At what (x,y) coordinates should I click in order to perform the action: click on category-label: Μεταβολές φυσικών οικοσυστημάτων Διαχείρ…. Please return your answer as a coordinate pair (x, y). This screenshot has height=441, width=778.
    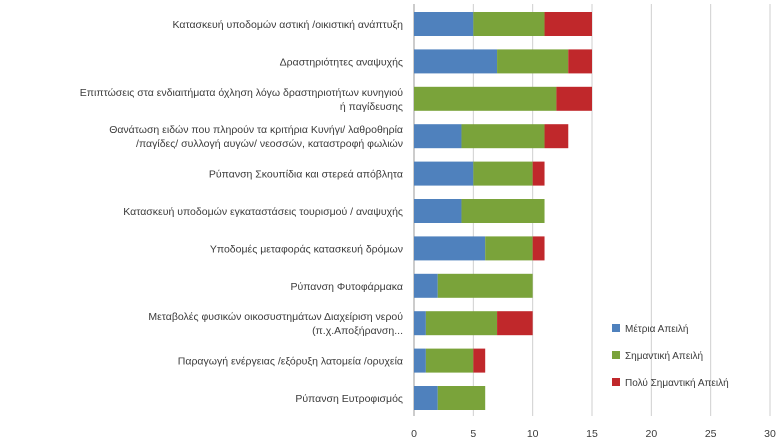
    Looking at the image, I should click on (275, 317).